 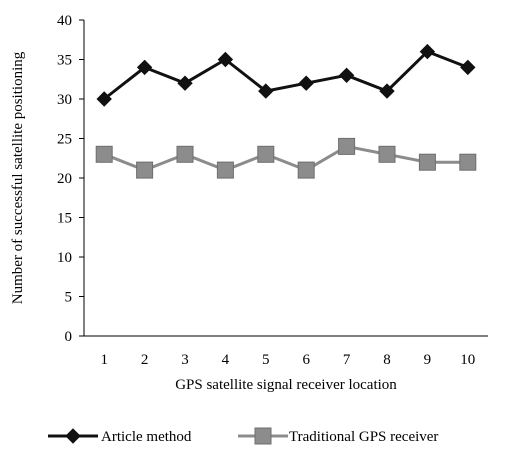 I want to click on y-tick-label: 25, so click(x=64, y=140).